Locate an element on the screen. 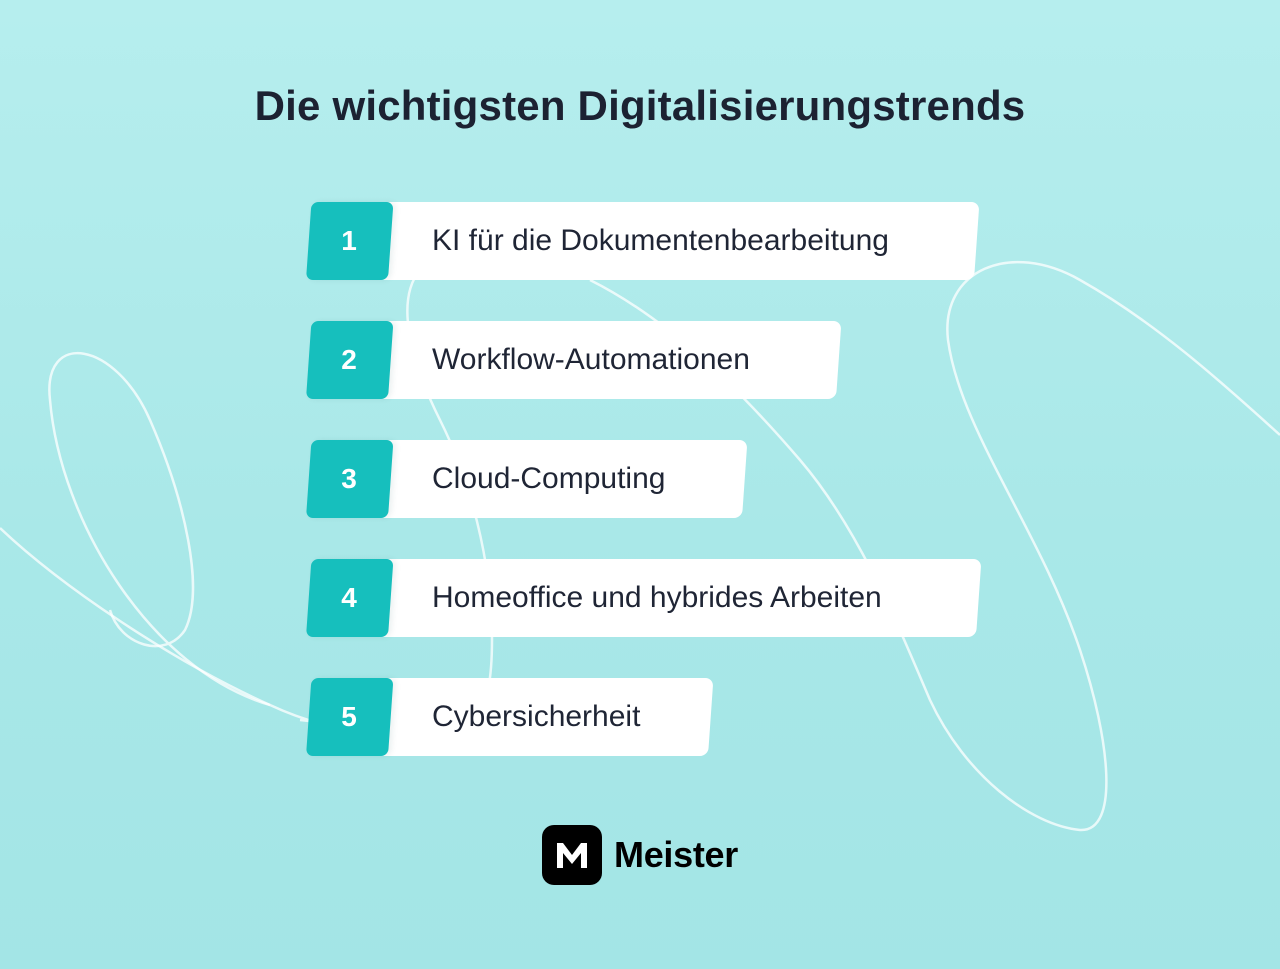 This screenshot has height=969, width=1280. trend-label: Cloud-Computing is located at coordinates (549, 478).